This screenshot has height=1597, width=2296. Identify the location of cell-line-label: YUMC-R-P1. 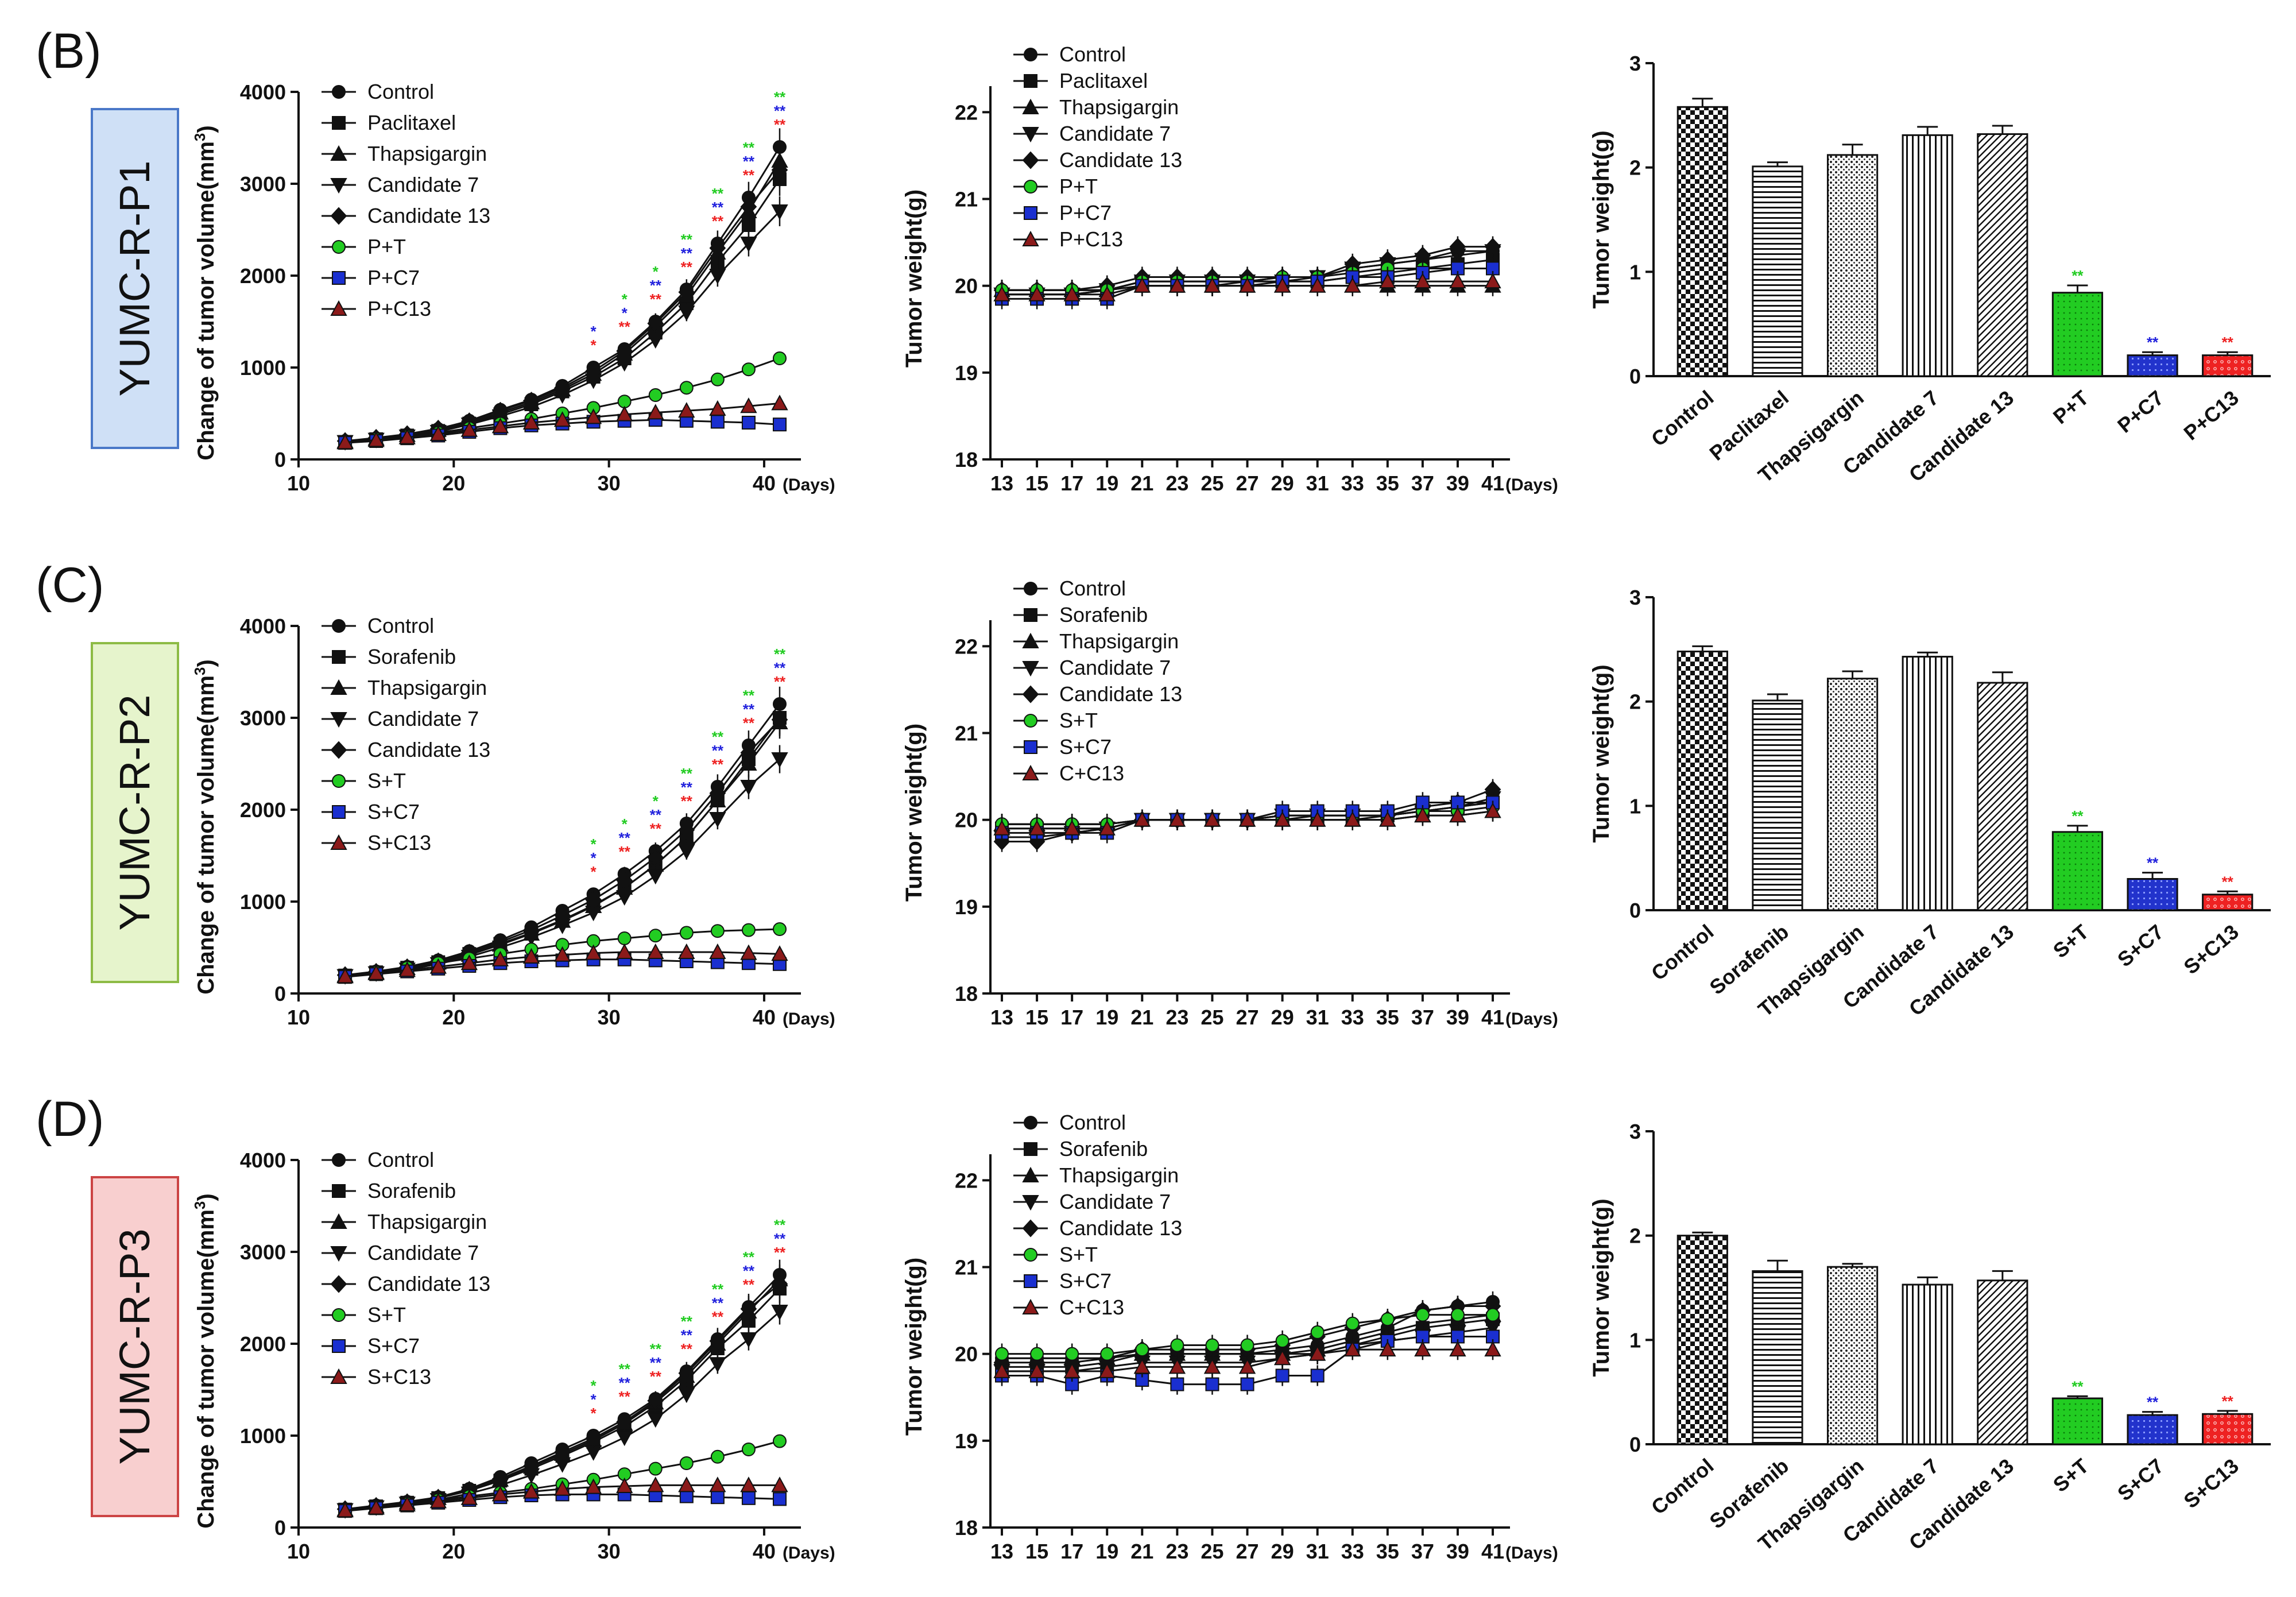
(135, 278).